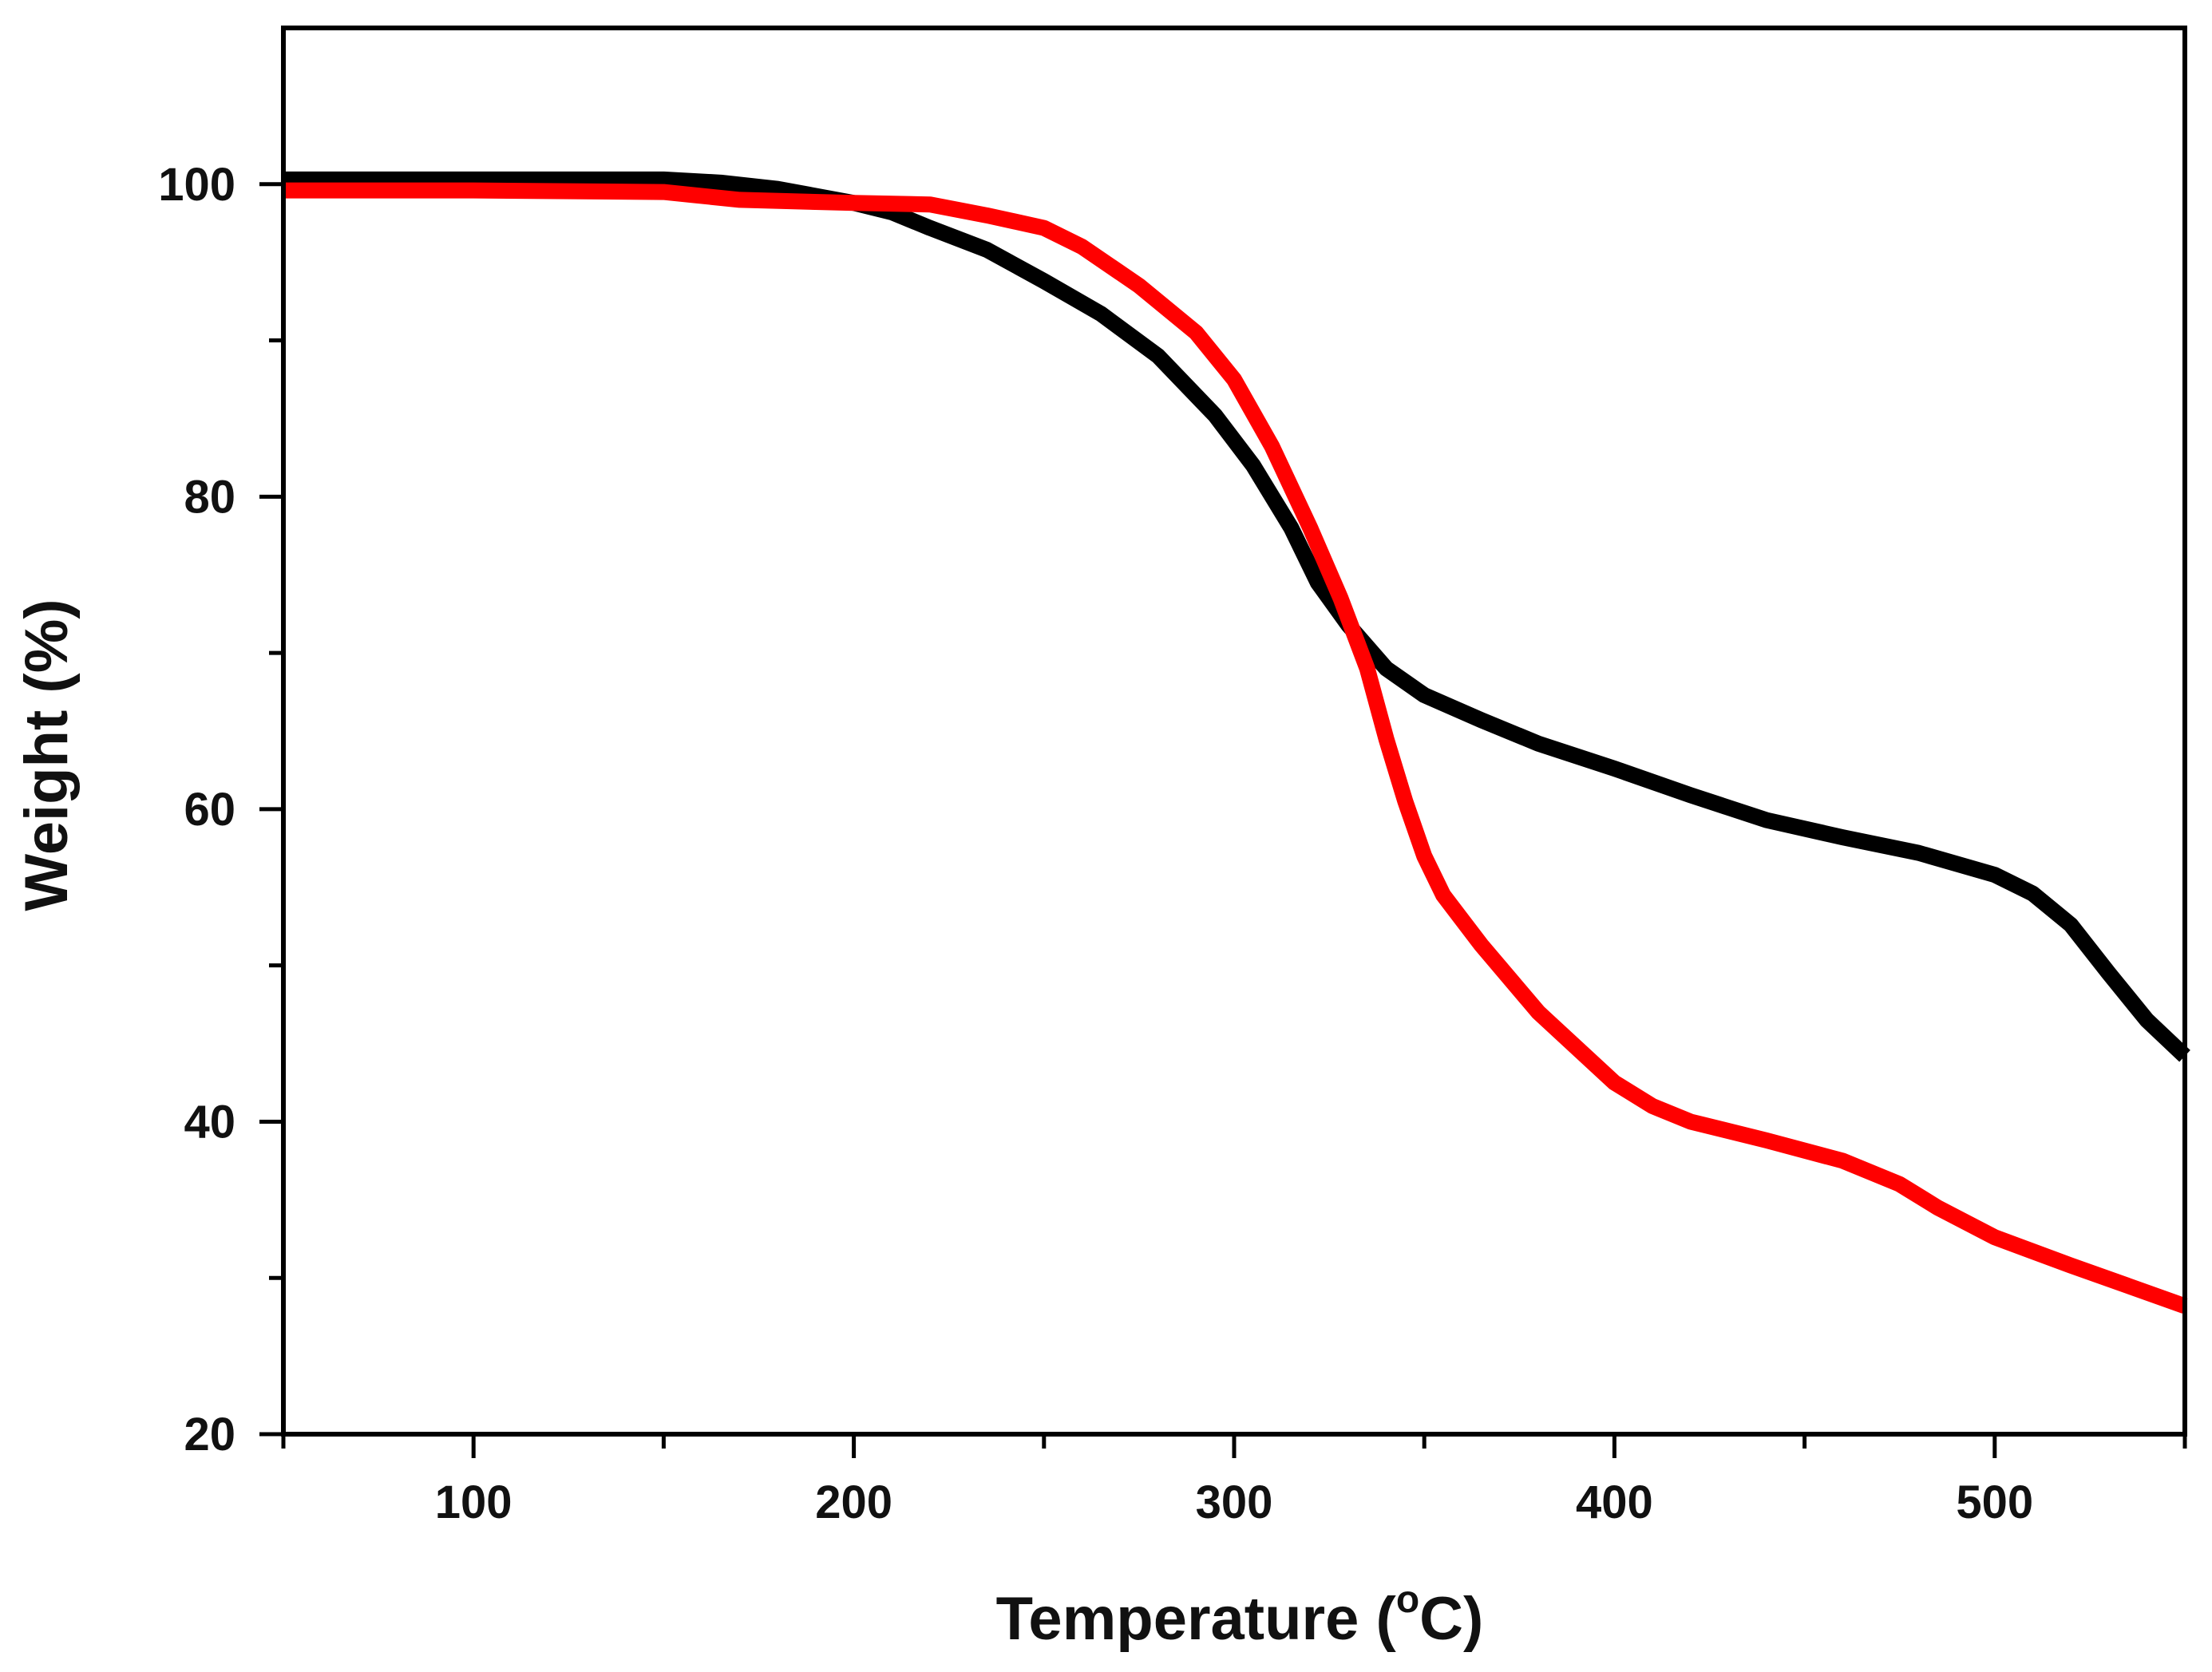  What do you see at coordinates (196, 185) in the screenshot?
I see `y-tick-label-100: 100` at bounding box center [196, 185].